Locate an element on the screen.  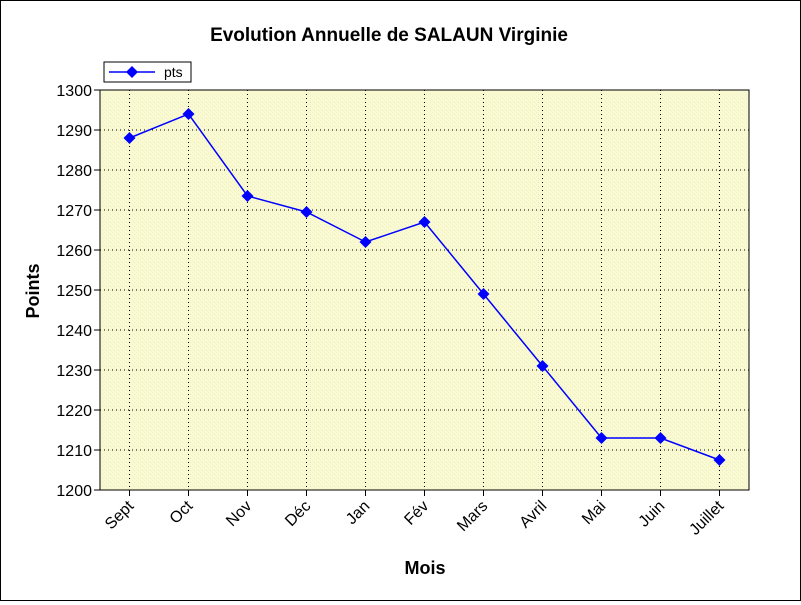
x-tick-label: Sept is located at coordinates (120, 515).